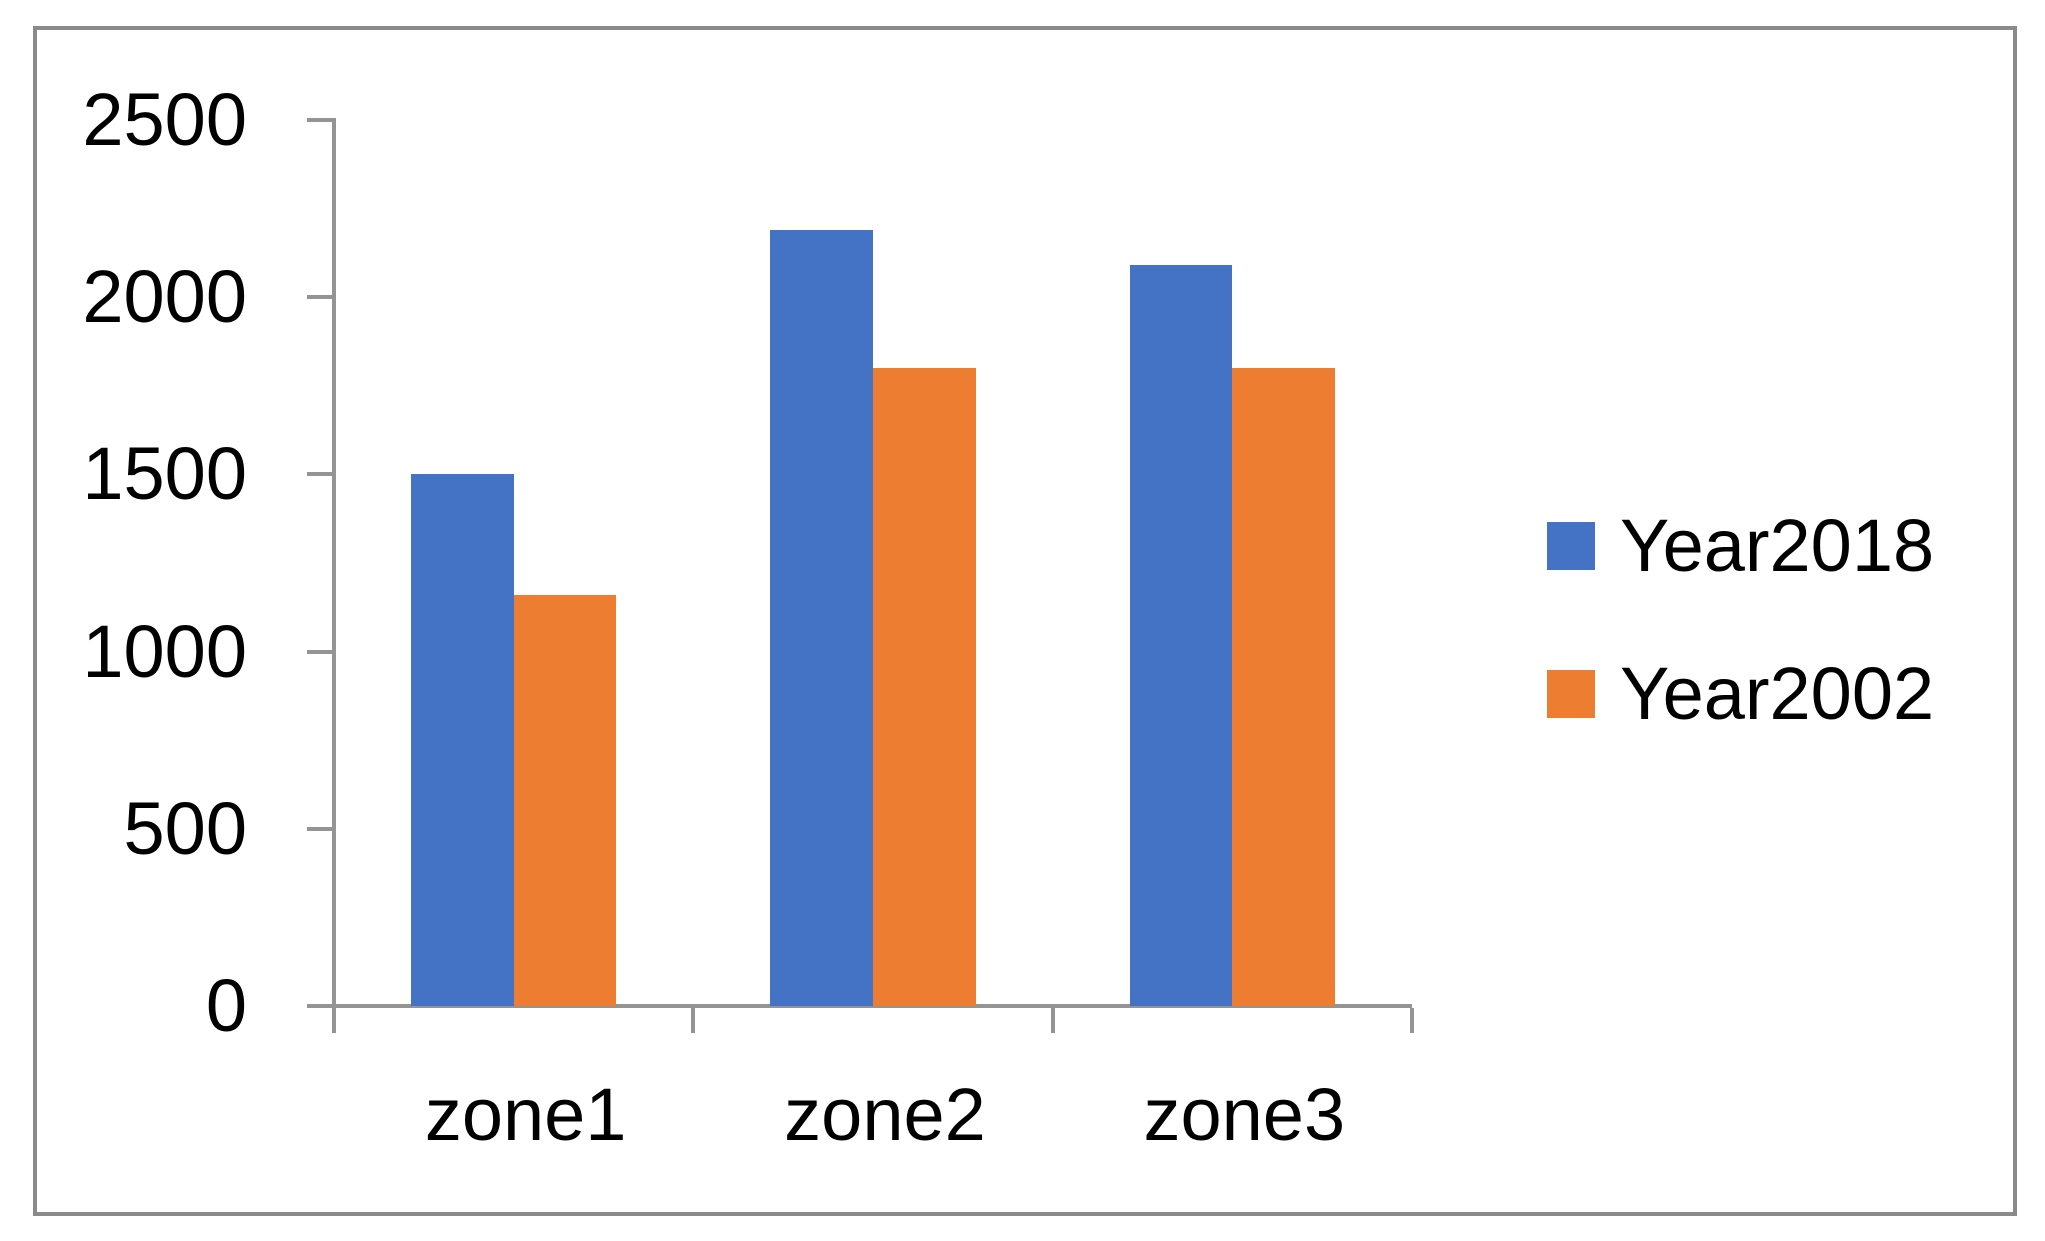  Describe the element at coordinates (565, 800) in the screenshot. I see `bar-year2002-zone1` at that location.